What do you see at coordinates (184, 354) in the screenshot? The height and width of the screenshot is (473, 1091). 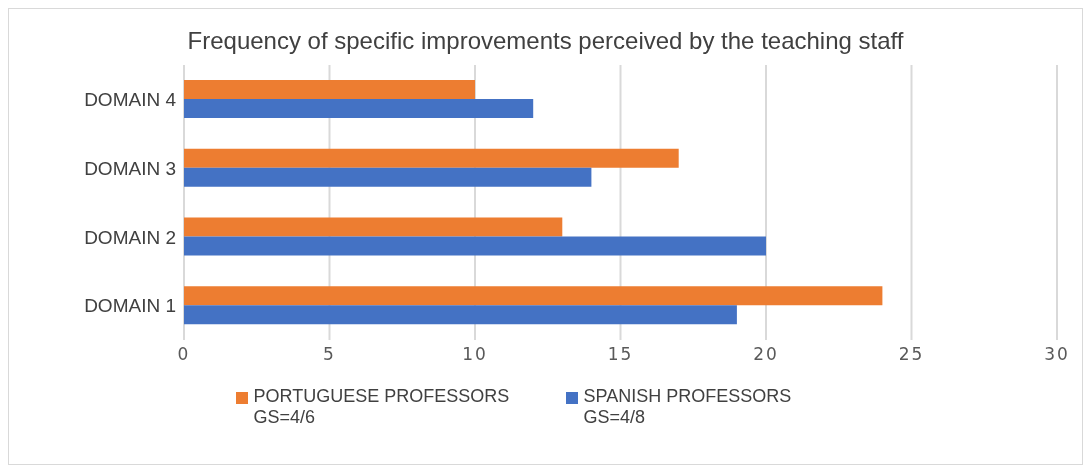 I see `x-tick-label: 0` at bounding box center [184, 354].